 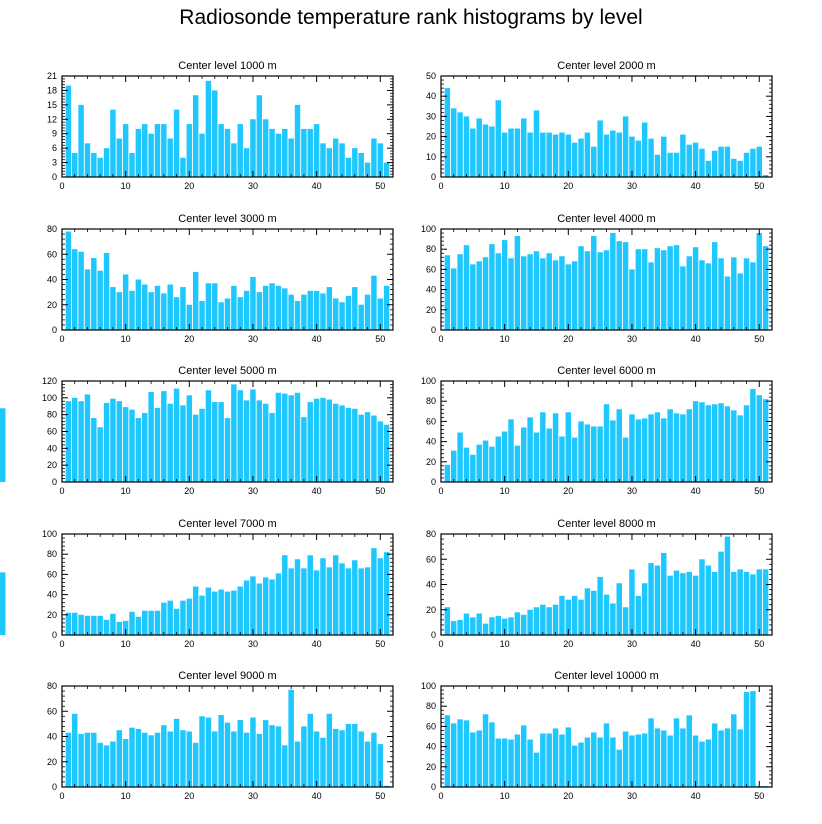 I want to click on panel-title: Center level 3000 m, so click(x=227, y=219).